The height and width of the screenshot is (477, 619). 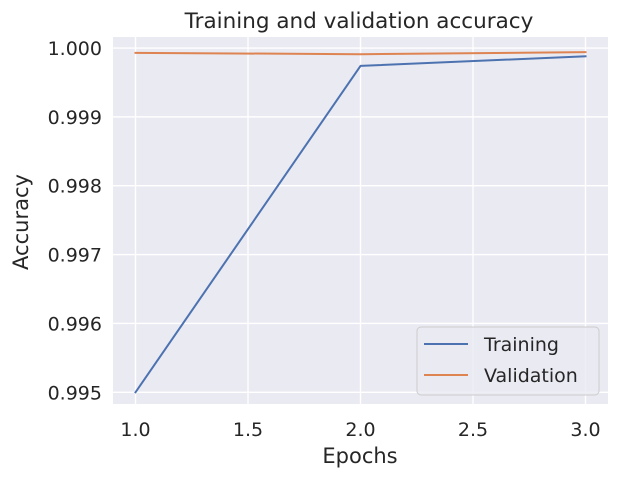 I want to click on x-tick-label: 1.5, so click(x=248, y=430).